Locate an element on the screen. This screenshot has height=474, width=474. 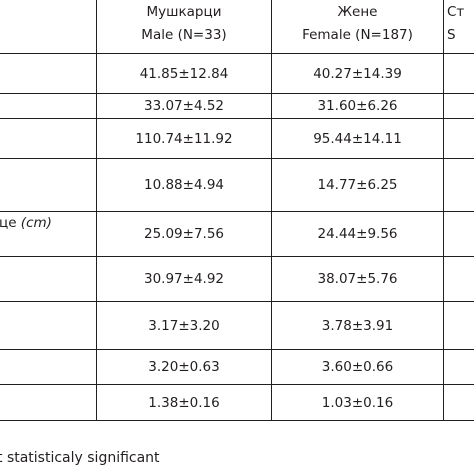
header-stat-line1: Ст is located at coordinates (456, 12).